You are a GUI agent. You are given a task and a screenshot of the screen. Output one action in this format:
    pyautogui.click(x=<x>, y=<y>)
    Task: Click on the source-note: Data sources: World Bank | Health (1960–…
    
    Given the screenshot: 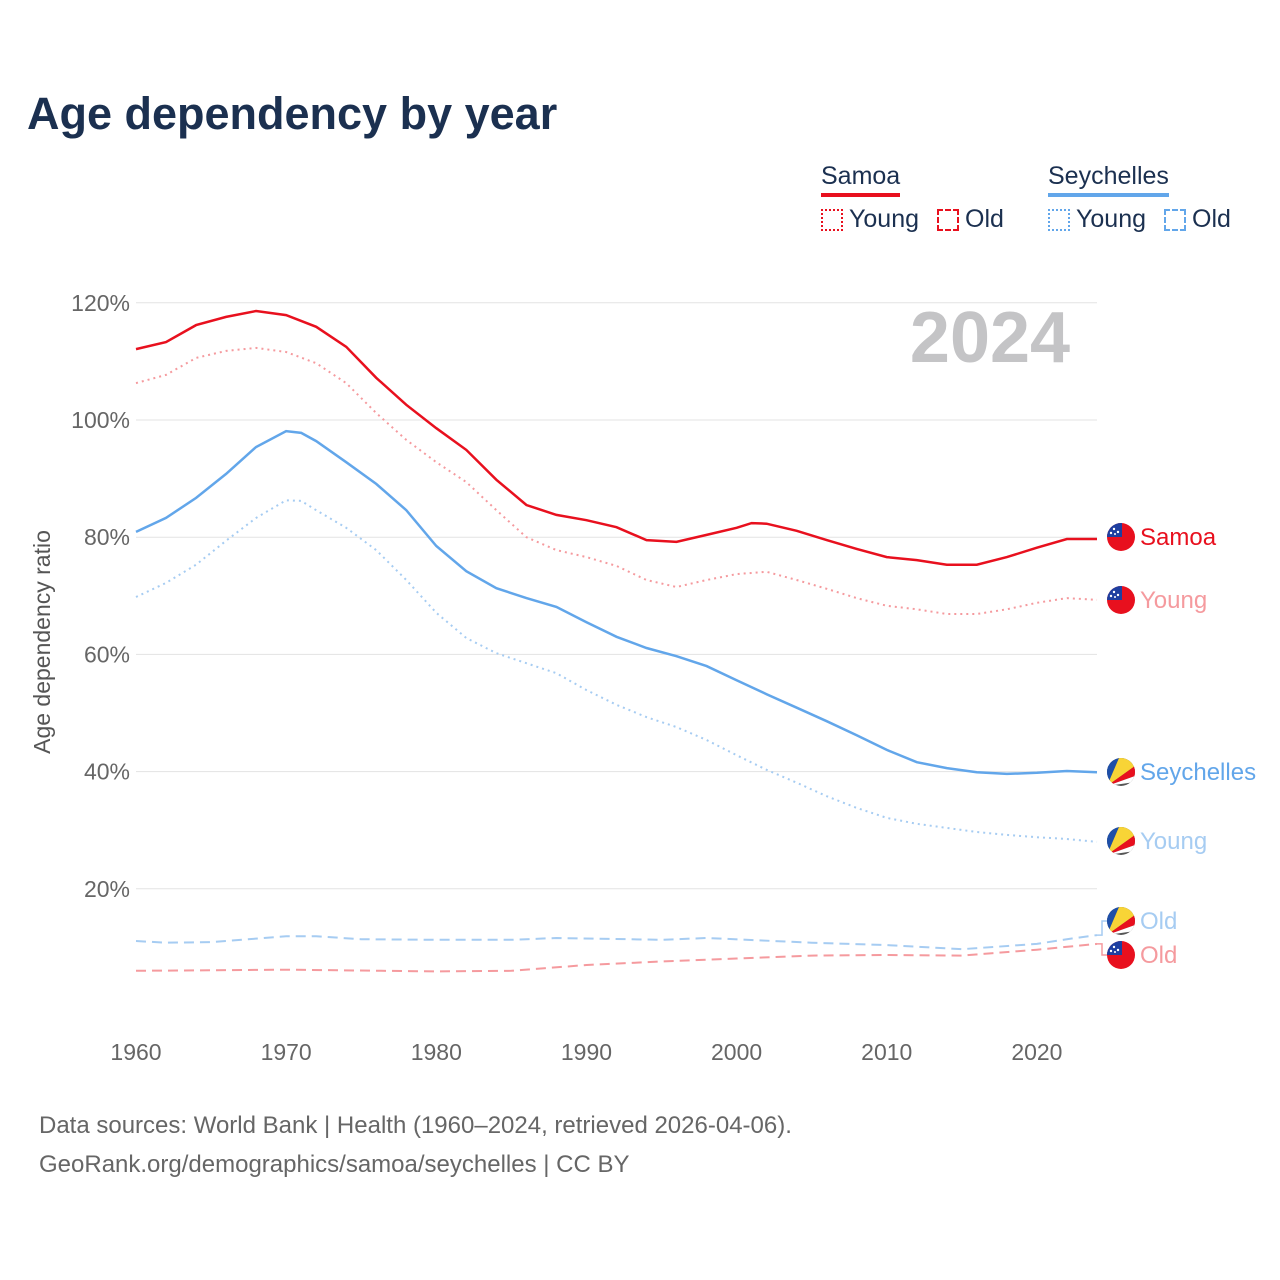 What is the action you would take?
    pyautogui.click(x=415, y=1125)
    